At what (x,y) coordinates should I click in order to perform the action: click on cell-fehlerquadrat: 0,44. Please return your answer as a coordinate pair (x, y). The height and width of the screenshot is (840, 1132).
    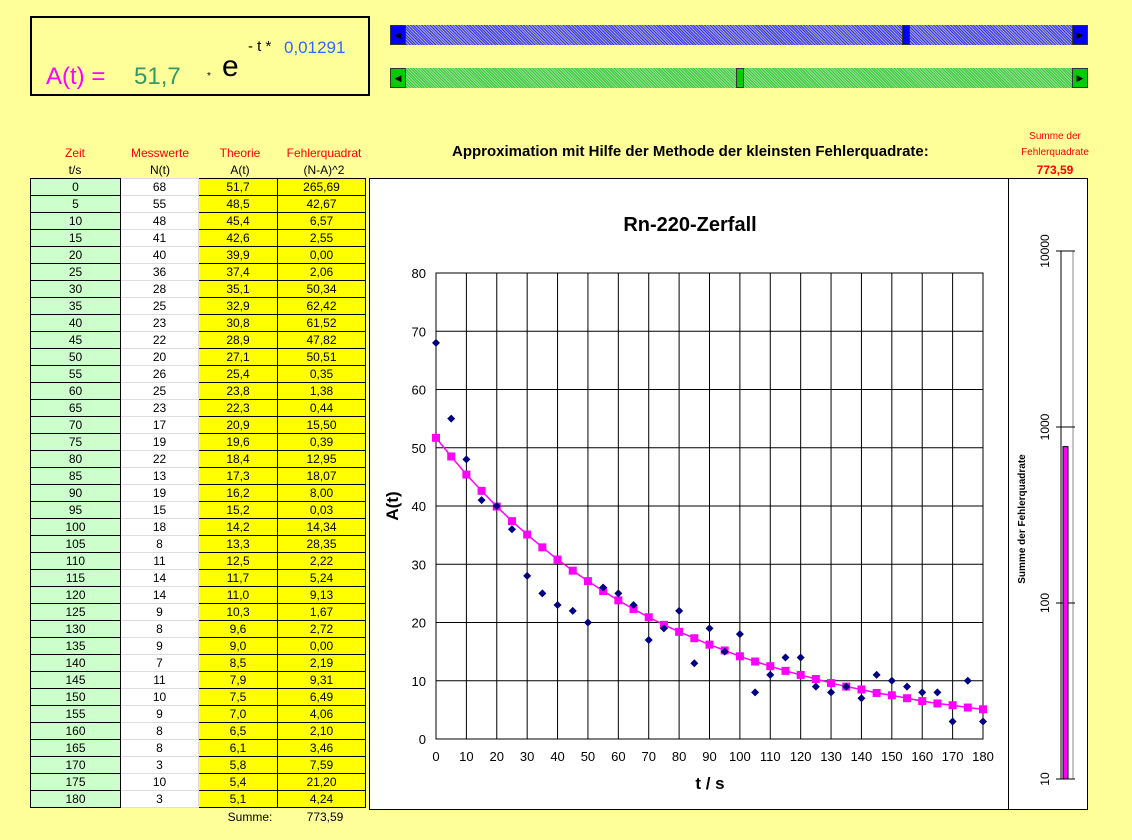
    Looking at the image, I should click on (321, 408).